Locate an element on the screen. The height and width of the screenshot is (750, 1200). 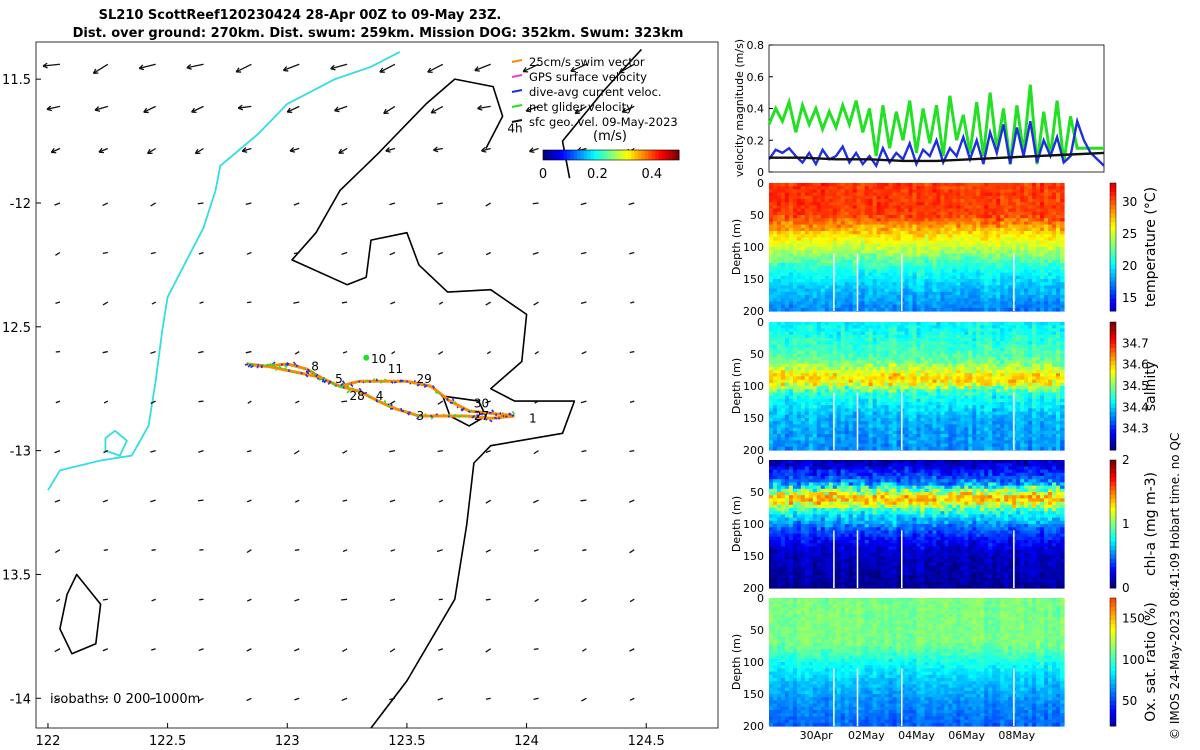
track-day-label: 3 is located at coordinates (420, 416).